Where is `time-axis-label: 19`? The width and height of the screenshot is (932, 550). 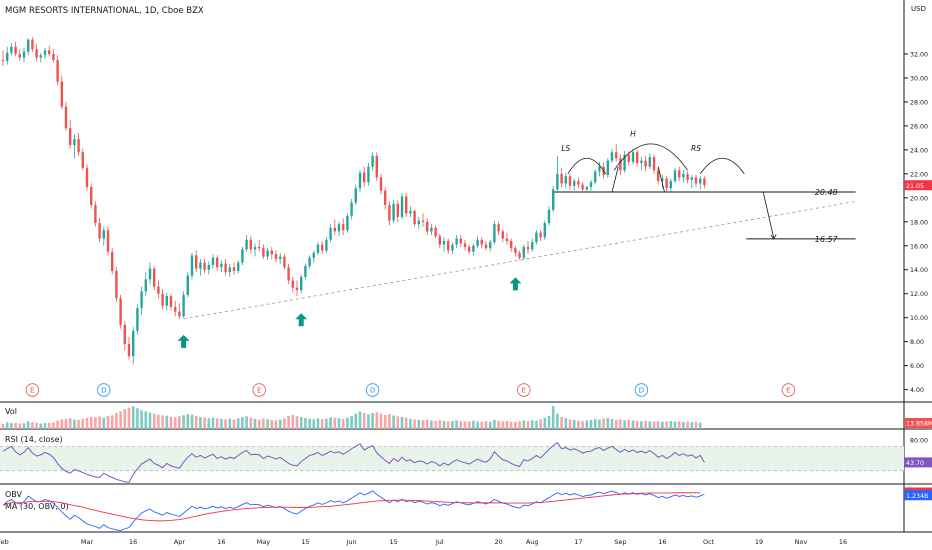
time-axis-label: 19 is located at coordinates (759, 542).